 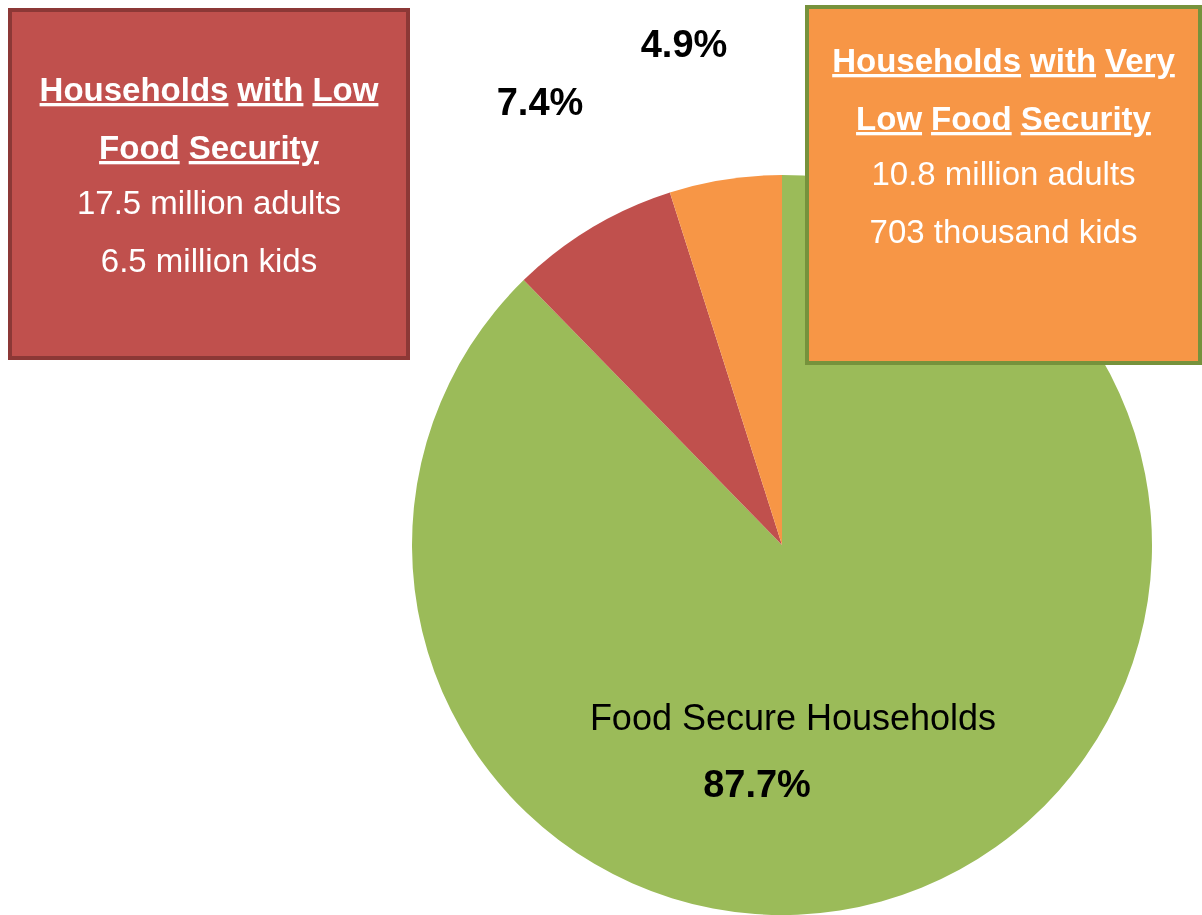 I want to click on category-label: Households with Very Low Food Security, so click(x=1003, y=89).